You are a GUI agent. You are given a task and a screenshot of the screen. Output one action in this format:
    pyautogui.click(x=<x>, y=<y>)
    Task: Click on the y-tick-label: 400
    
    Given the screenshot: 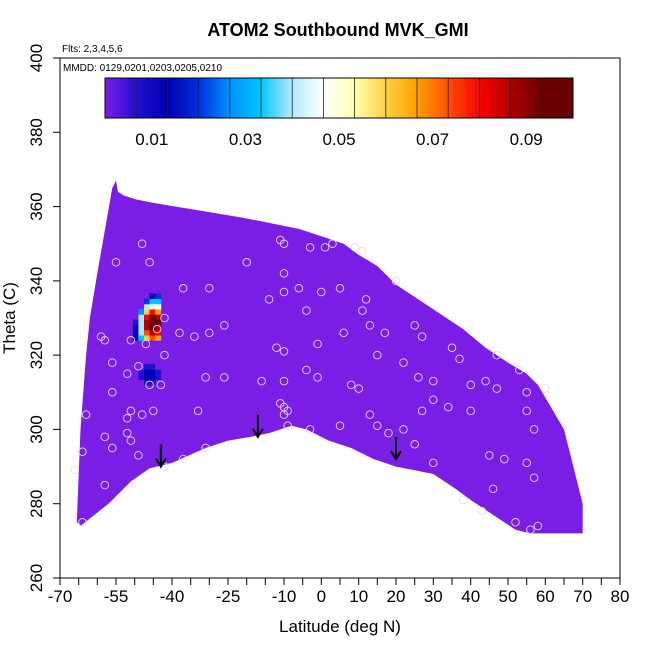 What is the action you would take?
    pyautogui.click(x=36, y=58)
    